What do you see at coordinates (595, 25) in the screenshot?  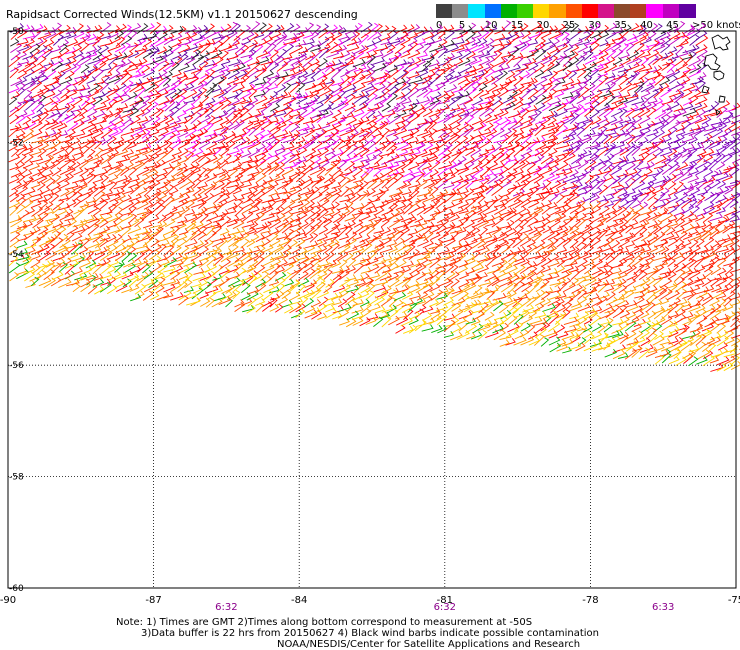 I see `legend-label: 30` at bounding box center [595, 25].